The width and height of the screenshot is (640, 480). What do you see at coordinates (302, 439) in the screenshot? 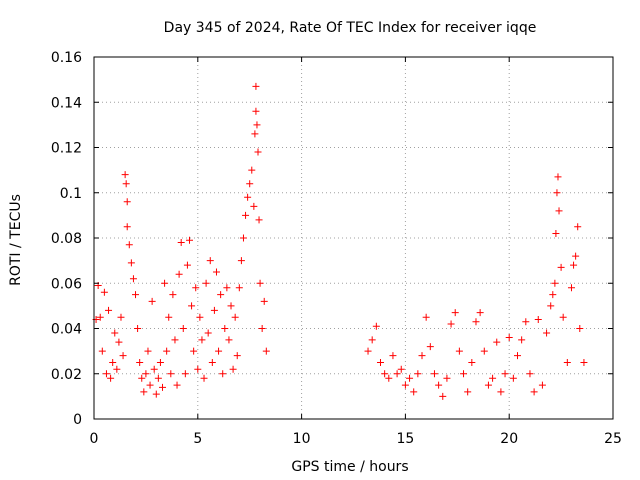
I see `x-tick-label: 10` at bounding box center [302, 439].